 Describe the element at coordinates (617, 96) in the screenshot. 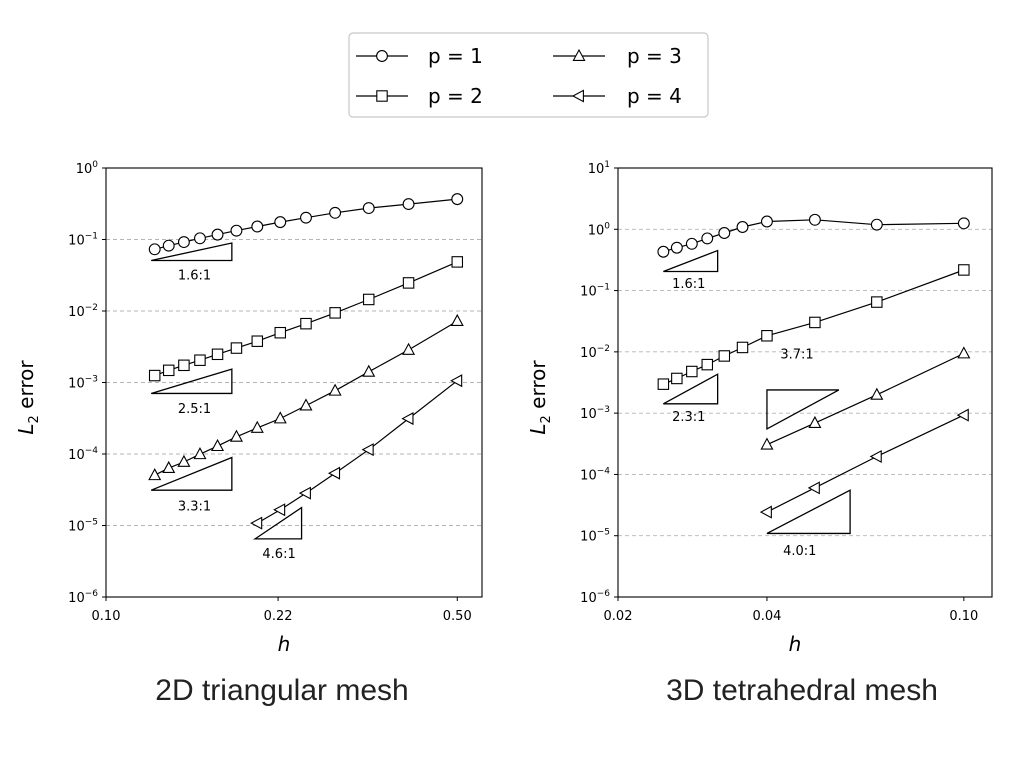

I see `legend-entry: p = 4` at that location.